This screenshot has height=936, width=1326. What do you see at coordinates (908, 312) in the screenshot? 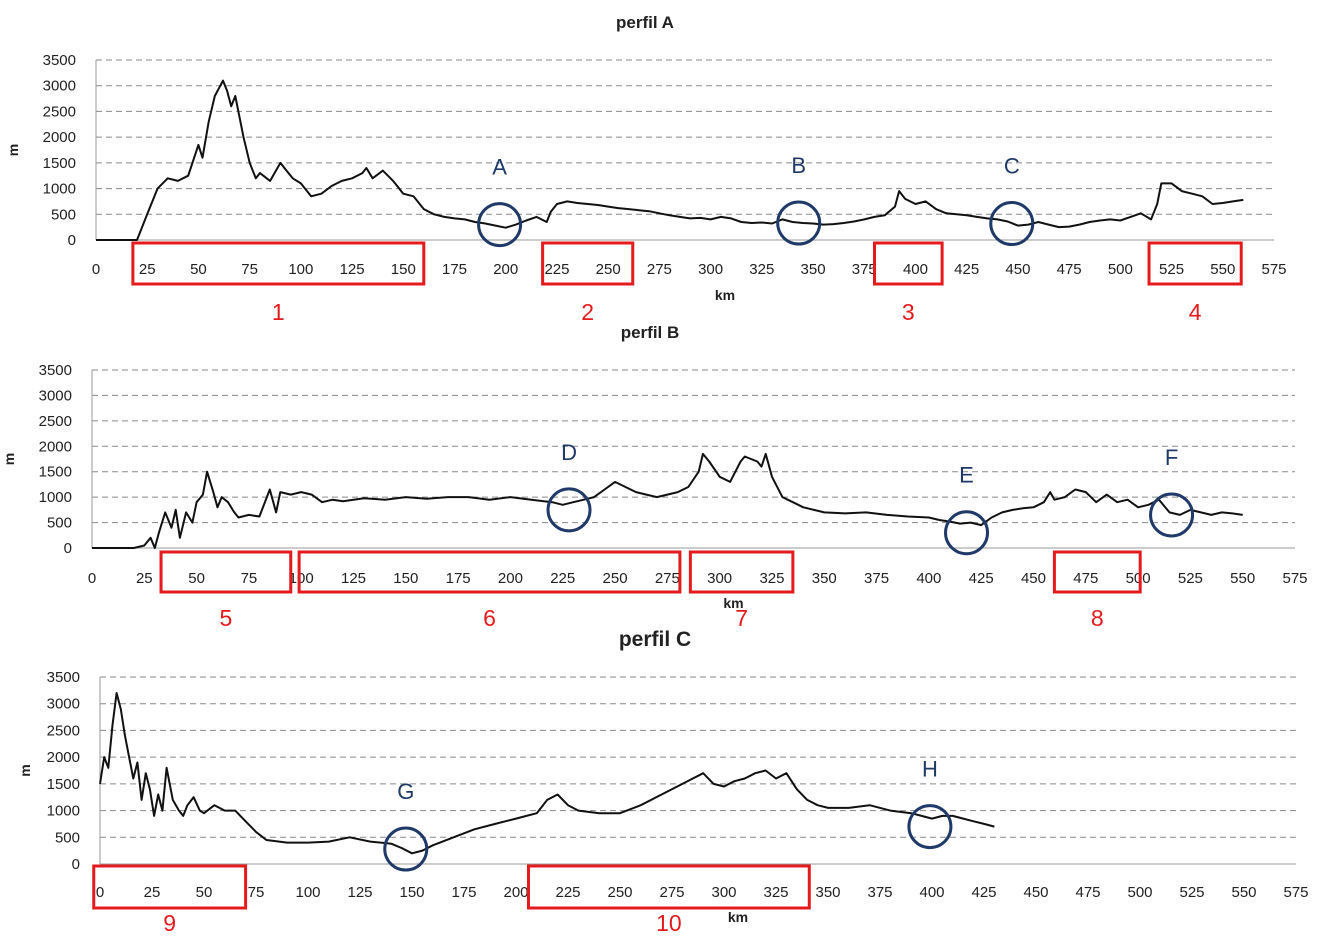
I see `region-box-label-3: 3` at bounding box center [908, 312].